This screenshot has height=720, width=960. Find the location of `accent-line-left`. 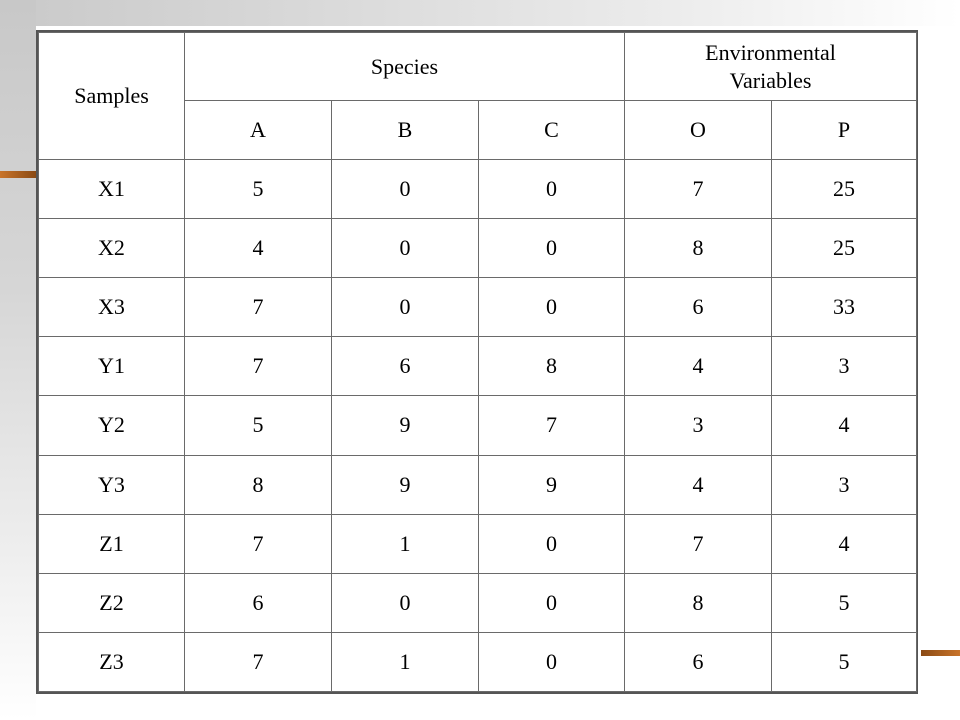

accent-line-left is located at coordinates (18, 174).